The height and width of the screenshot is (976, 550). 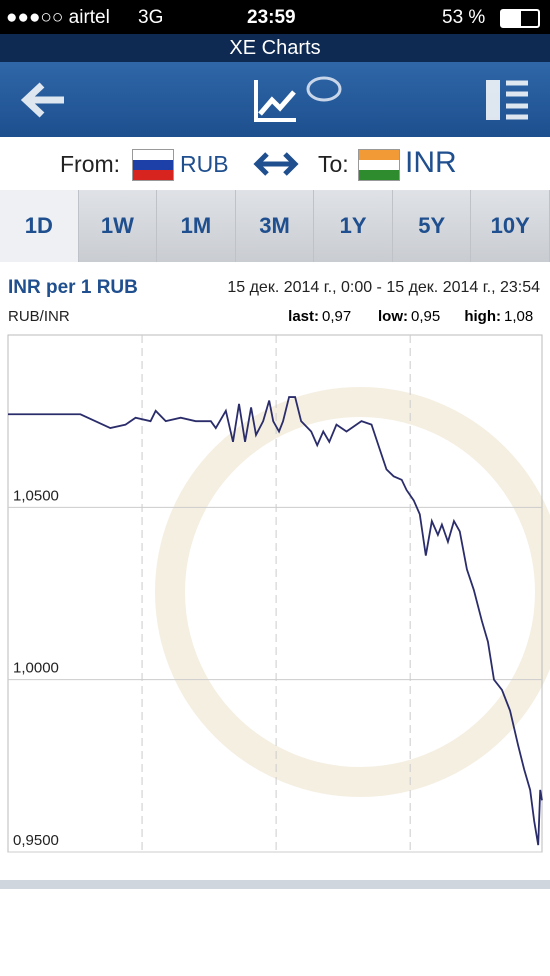 What do you see at coordinates (431, 162) in the screenshot?
I see `to-currency: INR` at bounding box center [431, 162].